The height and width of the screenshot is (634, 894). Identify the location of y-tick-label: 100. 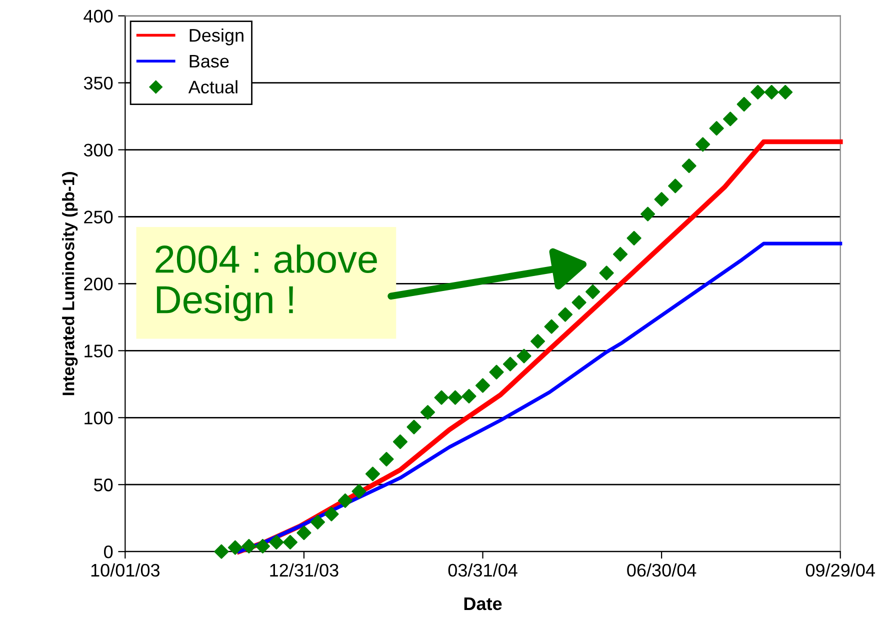
(98, 418).